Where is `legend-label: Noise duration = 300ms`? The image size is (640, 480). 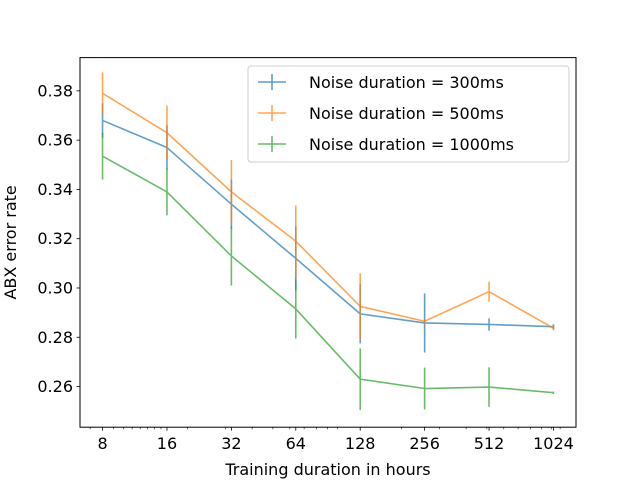 legend-label: Noise duration = 300ms is located at coordinates (406, 82).